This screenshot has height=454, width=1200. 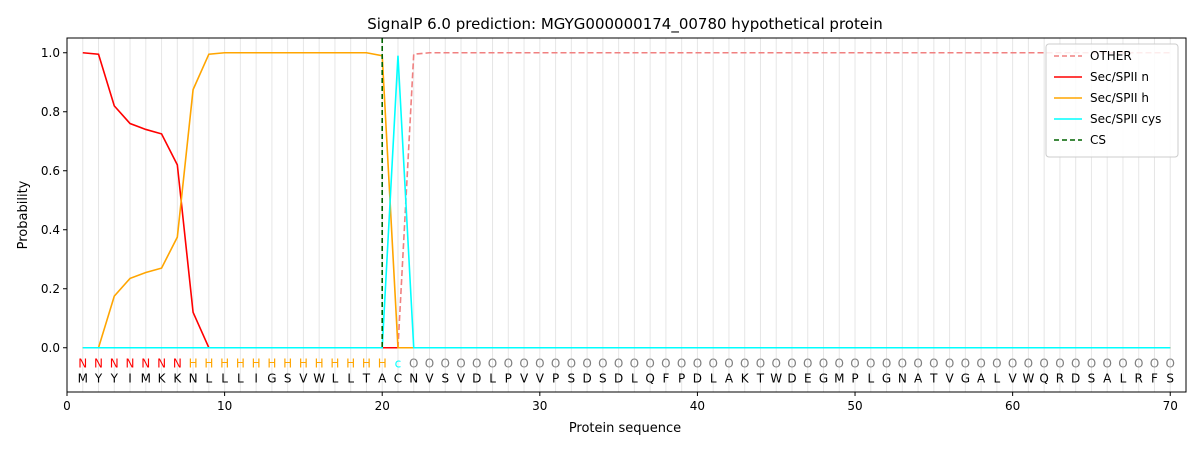 What do you see at coordinates (50, 289) in the screenshot?
I see `y-tick-label: 0.2` at bounding box center [50, 289].